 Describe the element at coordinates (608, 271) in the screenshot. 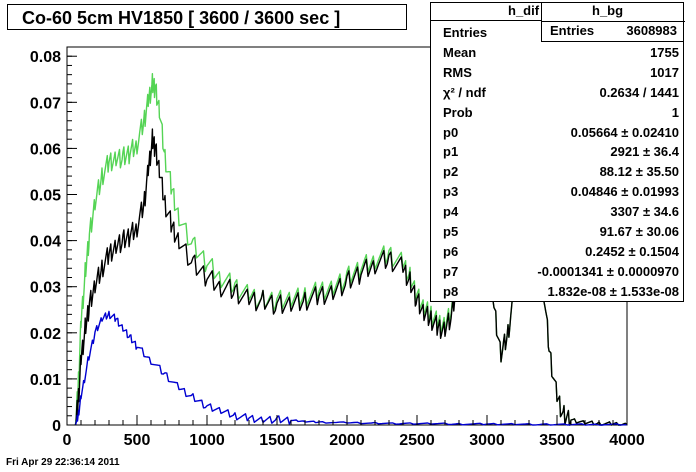

I see `stats-row-value: -0.0001341 ± 0.0000970` at that location.